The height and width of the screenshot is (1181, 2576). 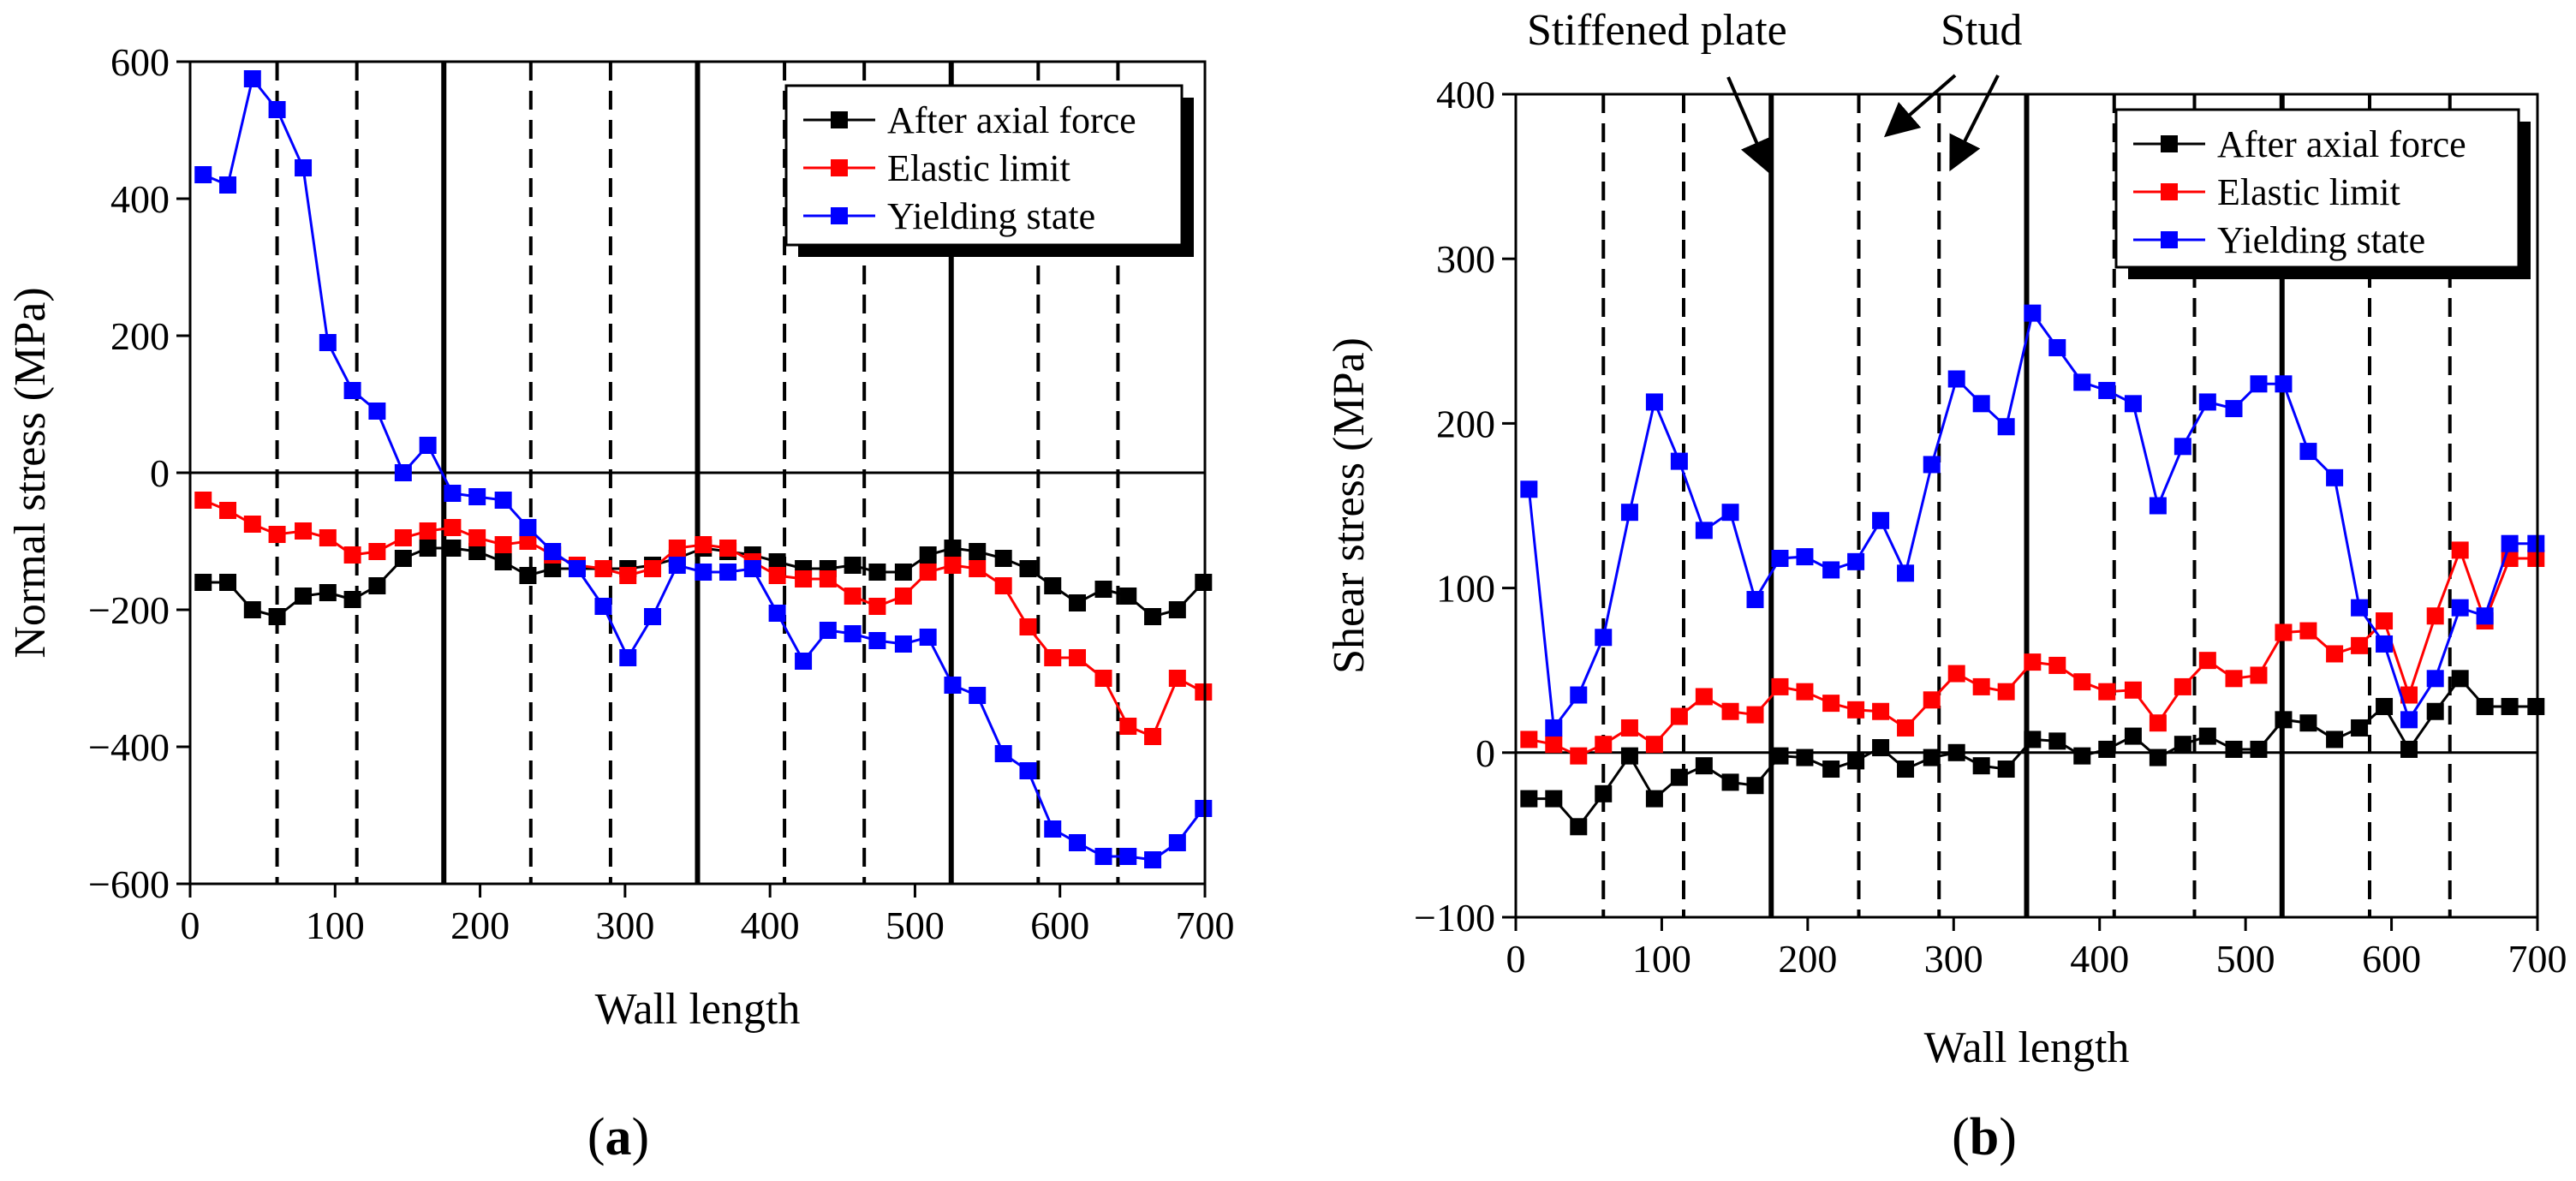 What do you see at coordinates (129, 610) in the screenshot?
I see `y-tick-label: −200` at bounding box center [129, 610].